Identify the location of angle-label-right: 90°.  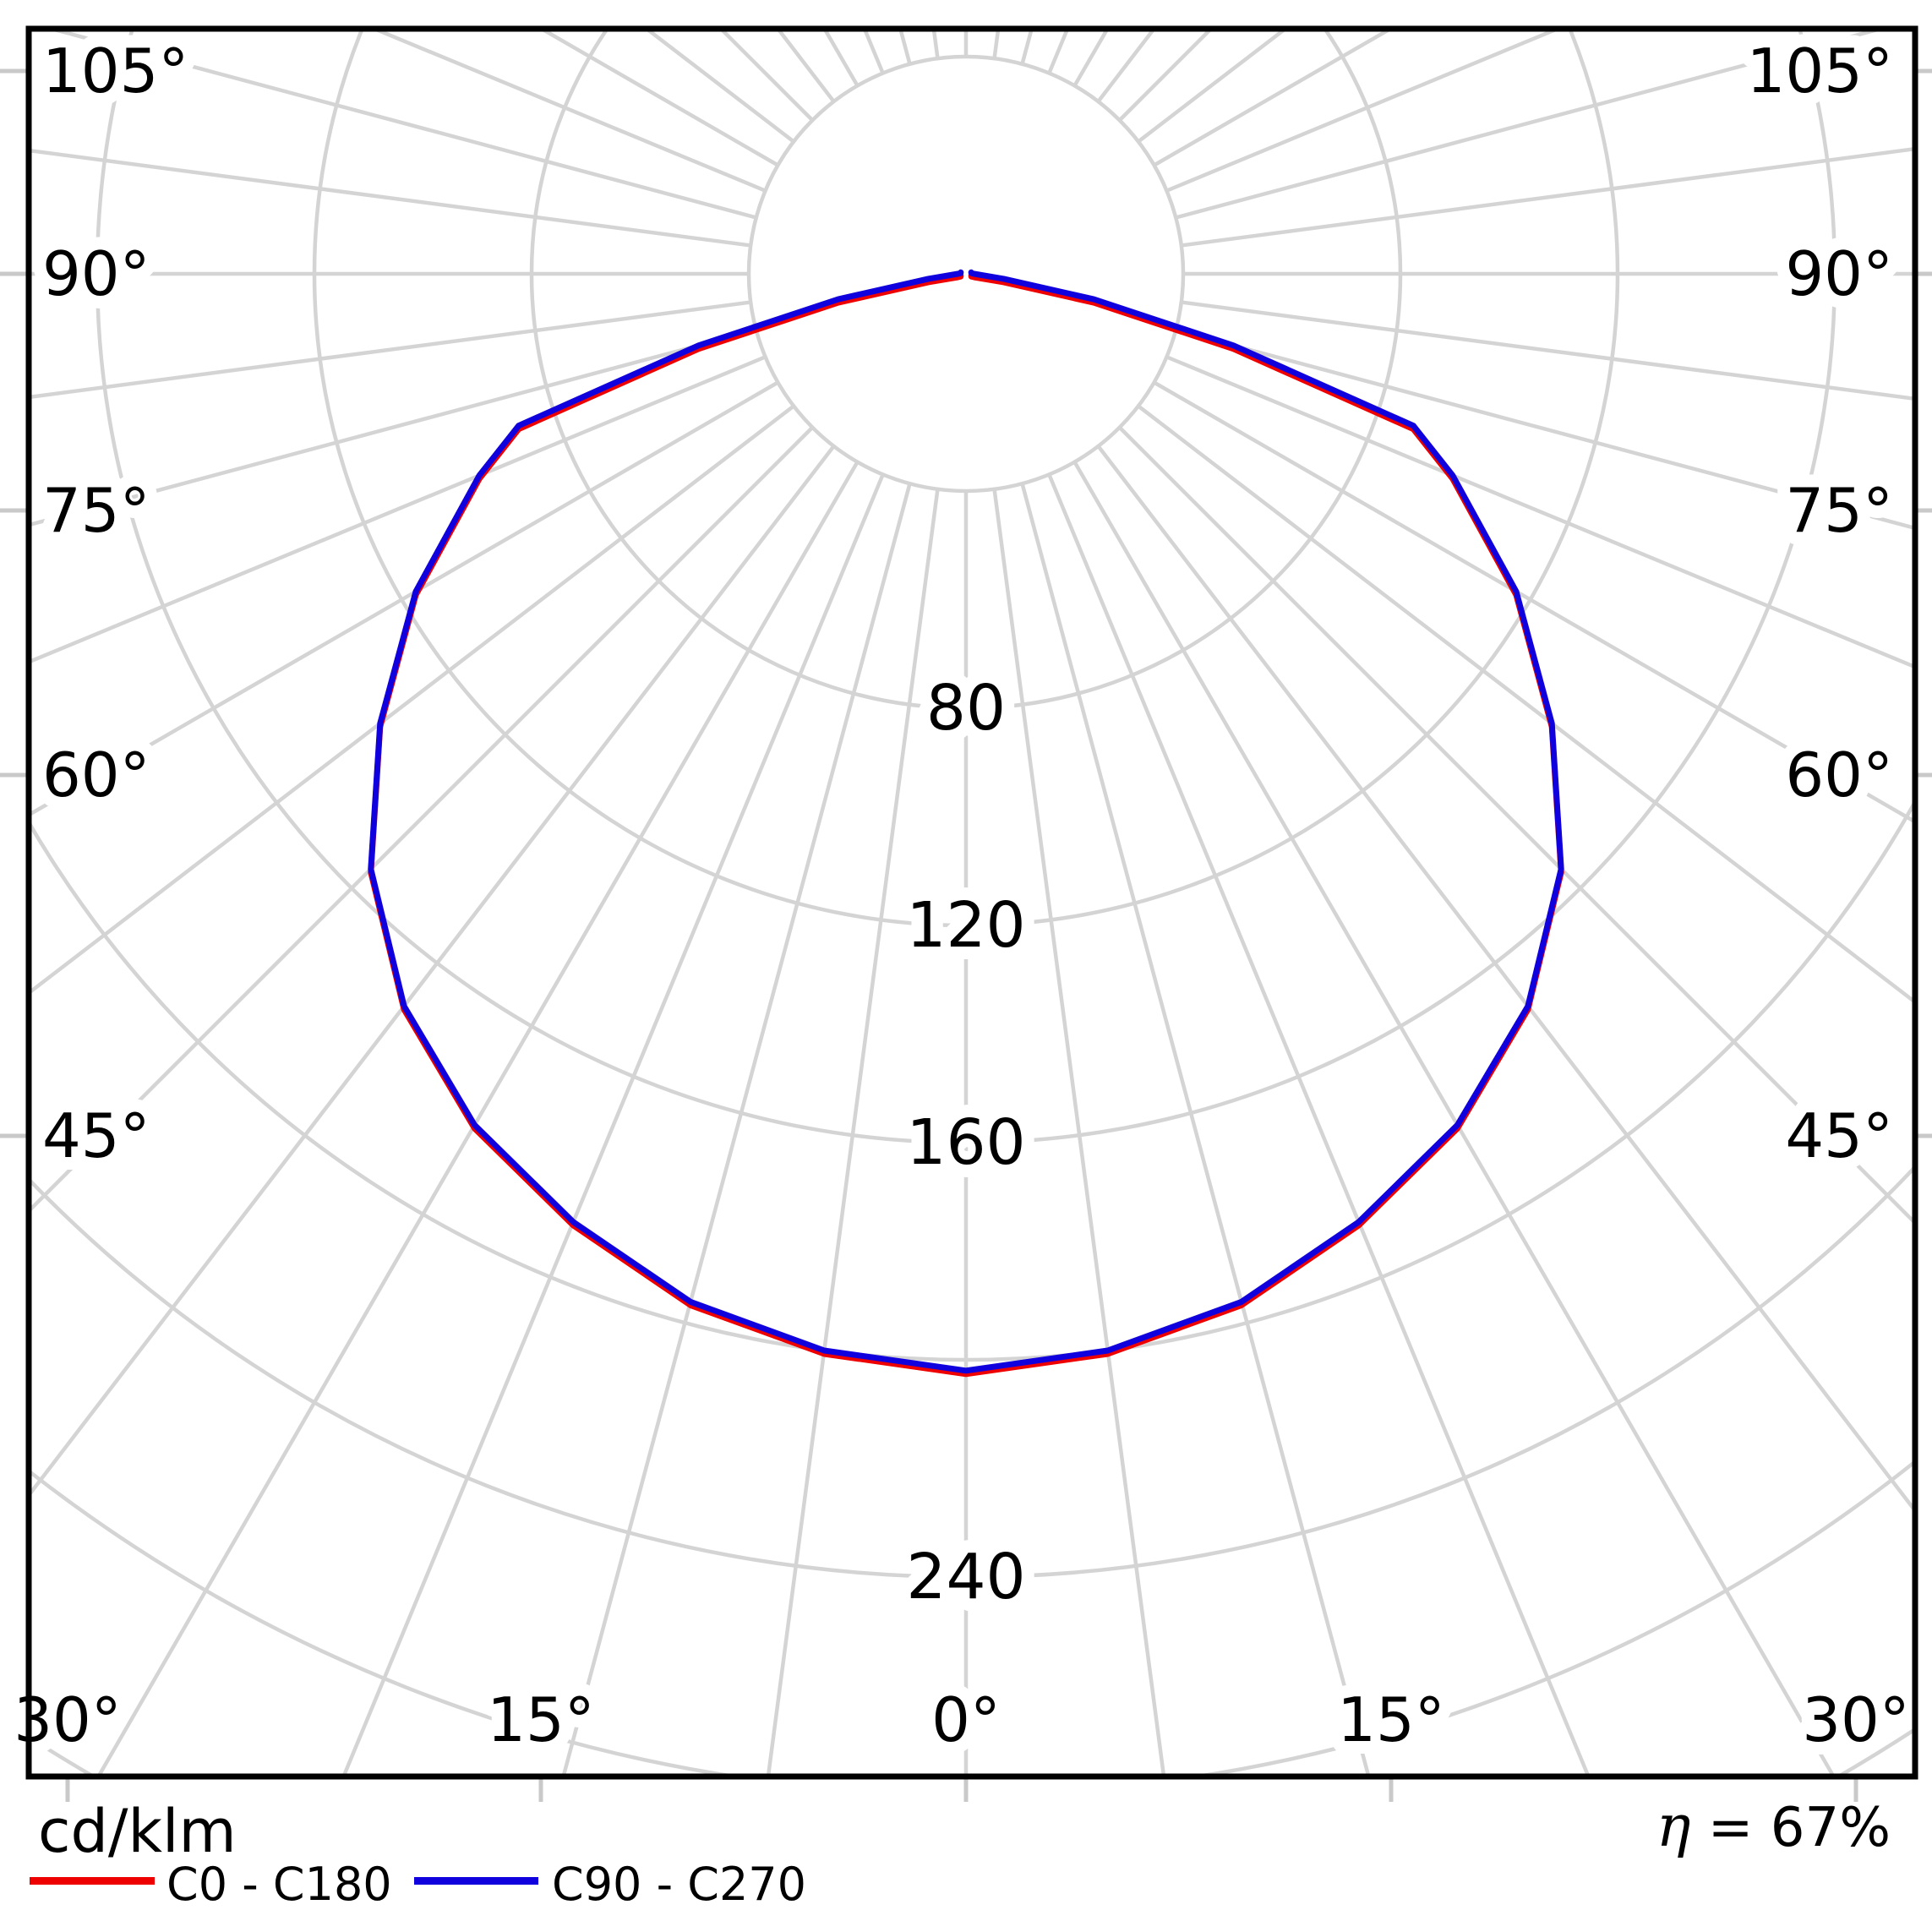
(1839, 273).